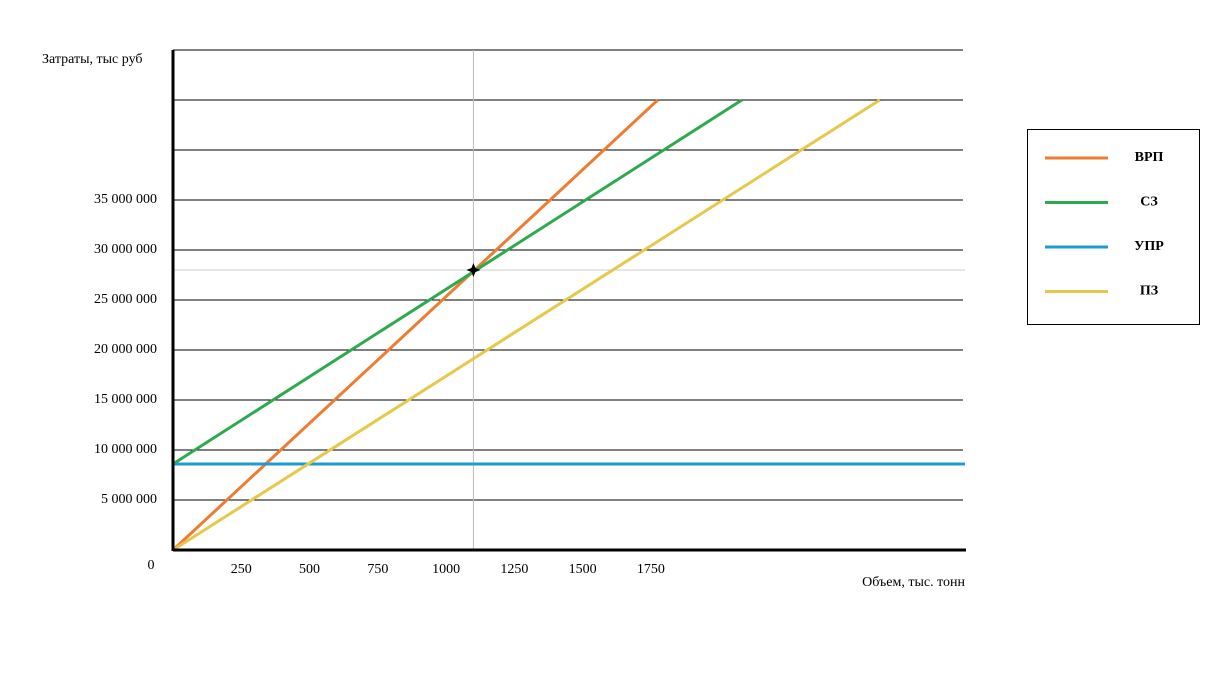 The width and height of the screenshot is (1223, 673). Describe the element at coordinates (1149, 202) in the screenshot. I see `legend-label: СЗ` at that location.